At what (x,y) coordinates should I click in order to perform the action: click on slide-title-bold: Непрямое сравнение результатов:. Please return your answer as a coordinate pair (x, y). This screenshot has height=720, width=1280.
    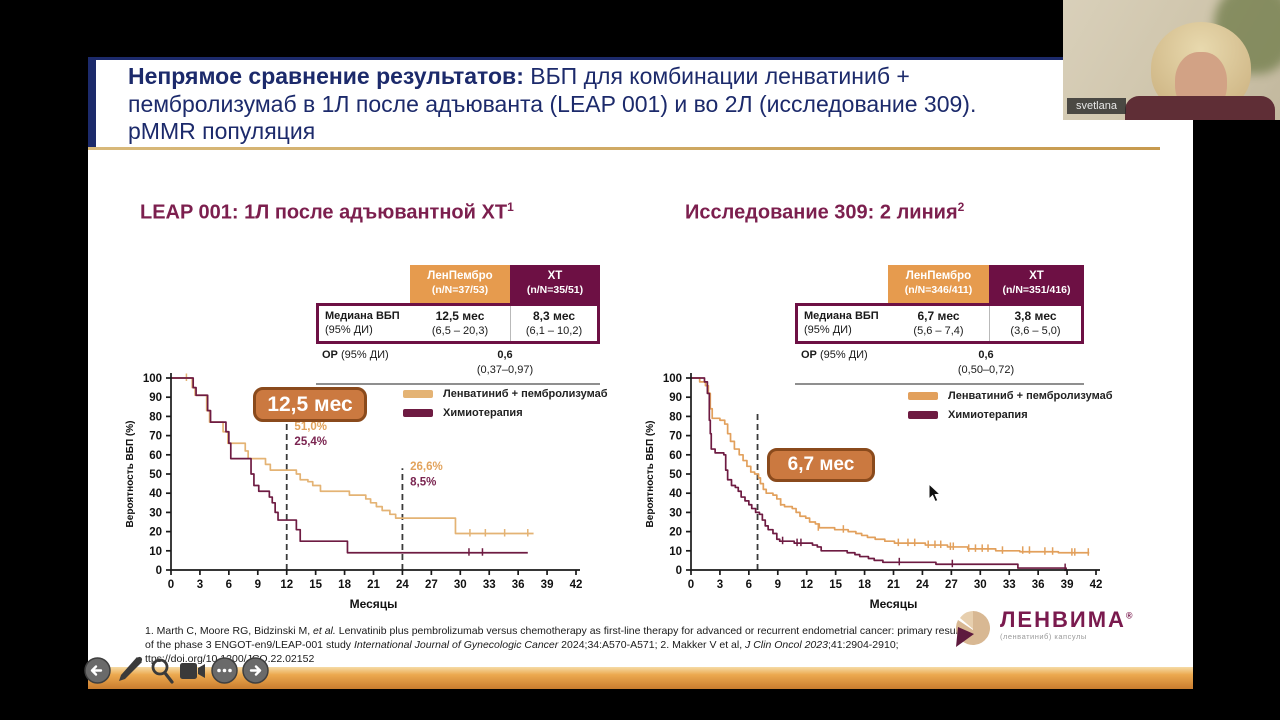
    Looking at the image, I should click on (326, 76).